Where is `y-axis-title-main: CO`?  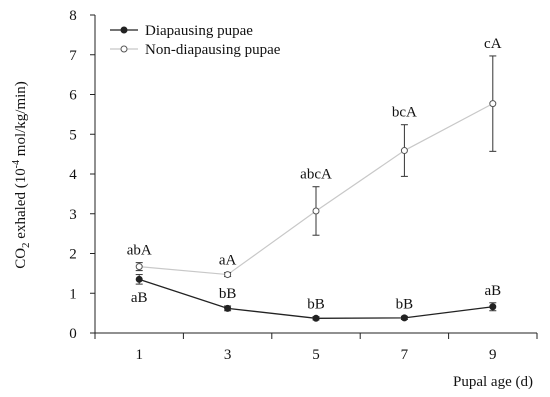 y-axis-title-main: CO is located at coordinates (21, 258).